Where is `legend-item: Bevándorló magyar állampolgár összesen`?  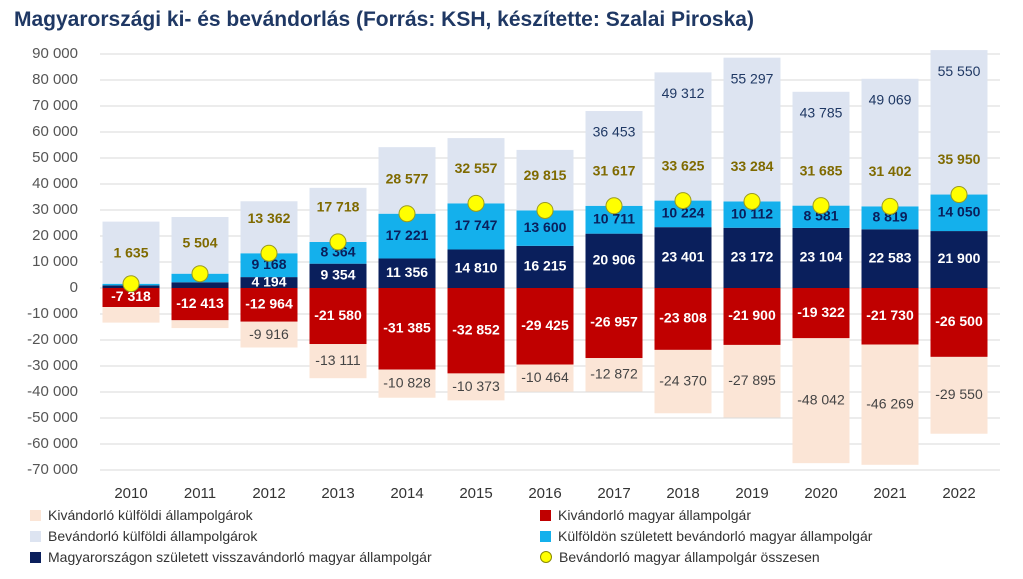
legend-item: Bevándorló magyar állampolgár összesen is located at coordinates (680, 557).